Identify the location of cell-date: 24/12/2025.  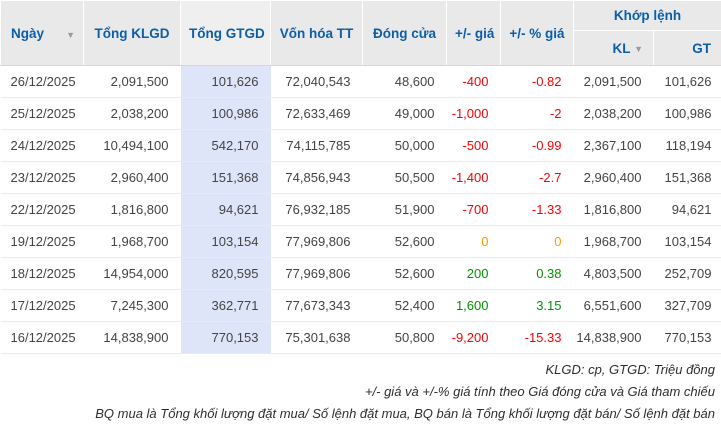
(42, 146).